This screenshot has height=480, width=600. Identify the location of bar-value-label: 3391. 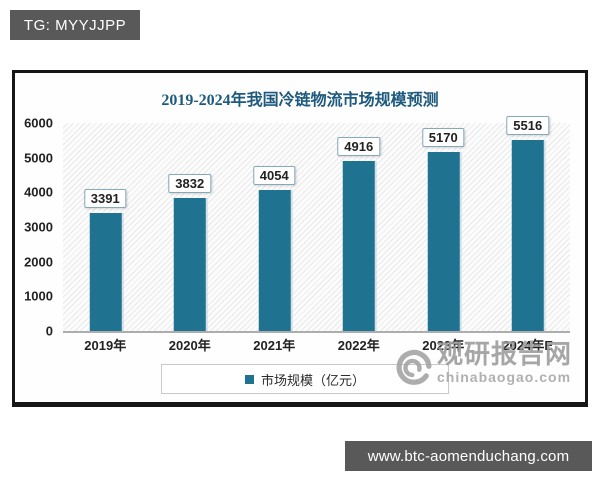
(105, 198).